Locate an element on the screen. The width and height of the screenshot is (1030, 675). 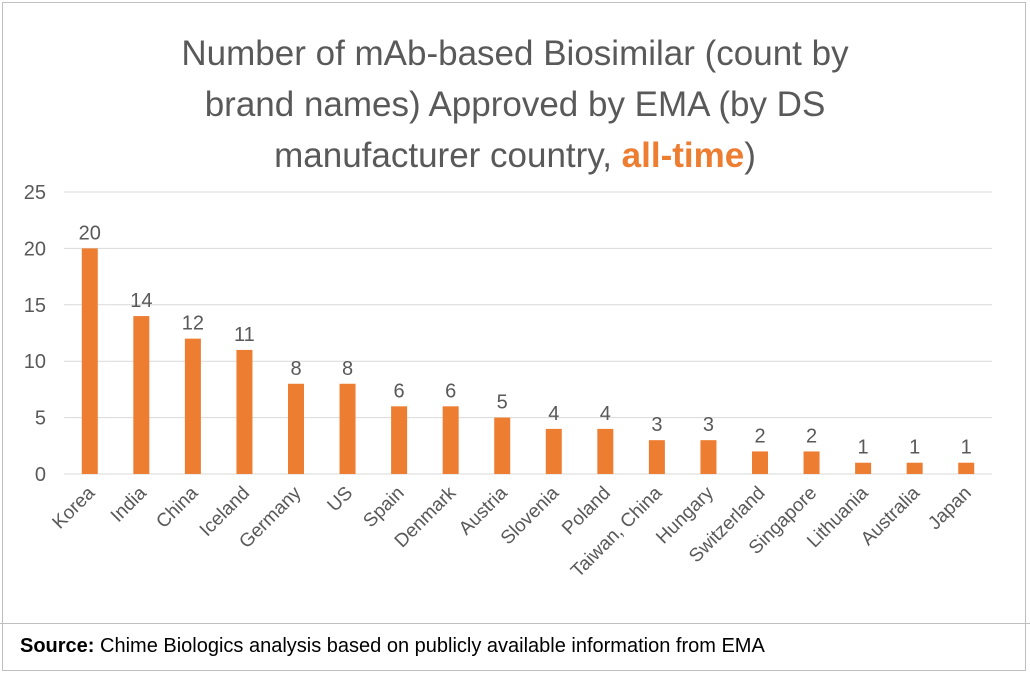
x-tick-label: Taiwan, China is located at coordinates (617, 532).